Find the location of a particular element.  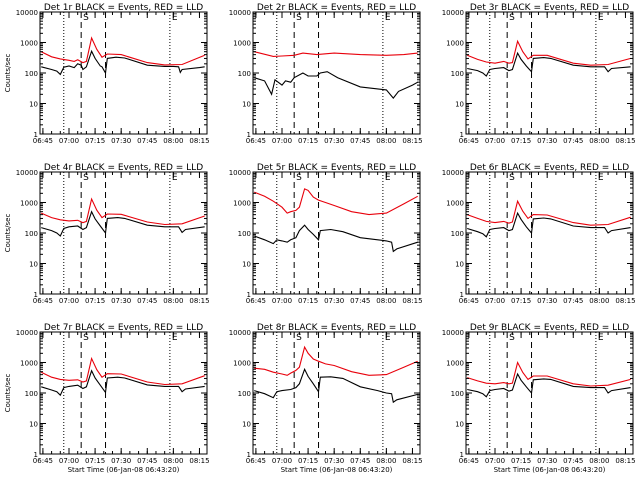

chart-title: Det 5r BLACK = Events, RED = LLD is located at coordinates (336, 168).